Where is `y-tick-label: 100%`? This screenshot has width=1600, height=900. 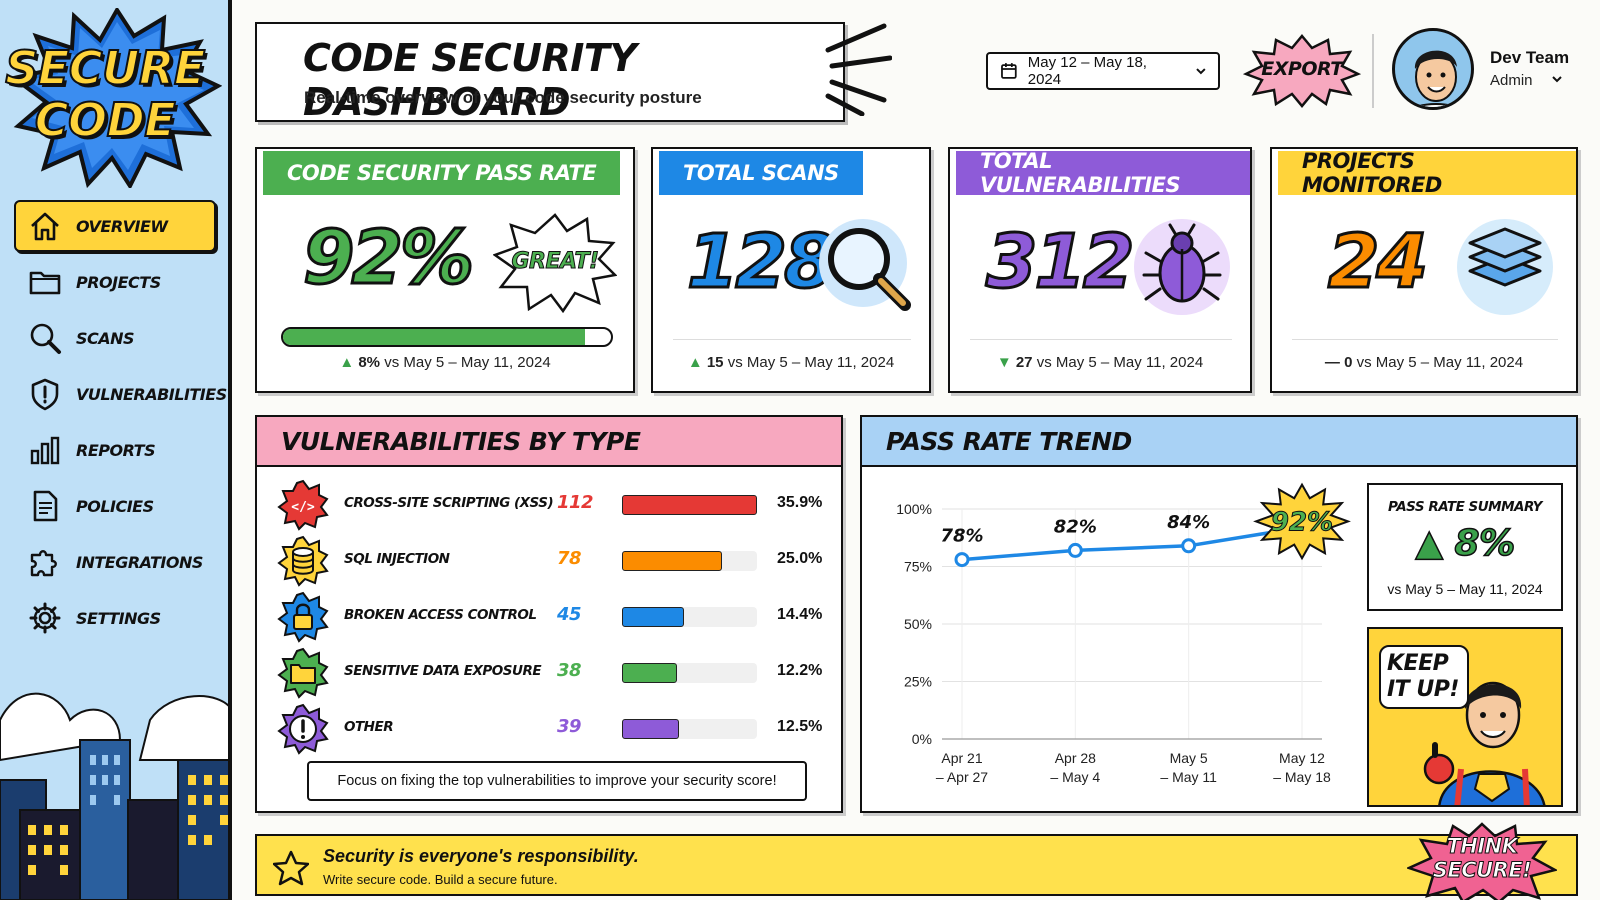
y-tick-label: 100% is located at coordinates (914, 509).